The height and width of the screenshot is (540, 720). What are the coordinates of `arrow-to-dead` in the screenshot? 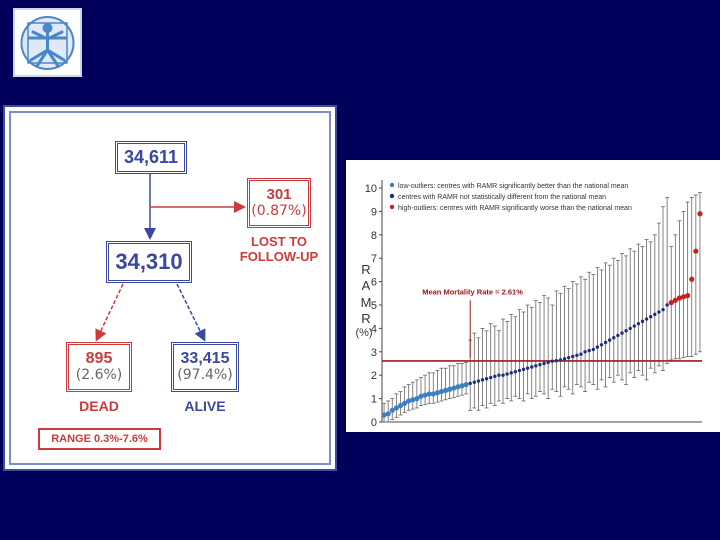 It's located at (109, 312).